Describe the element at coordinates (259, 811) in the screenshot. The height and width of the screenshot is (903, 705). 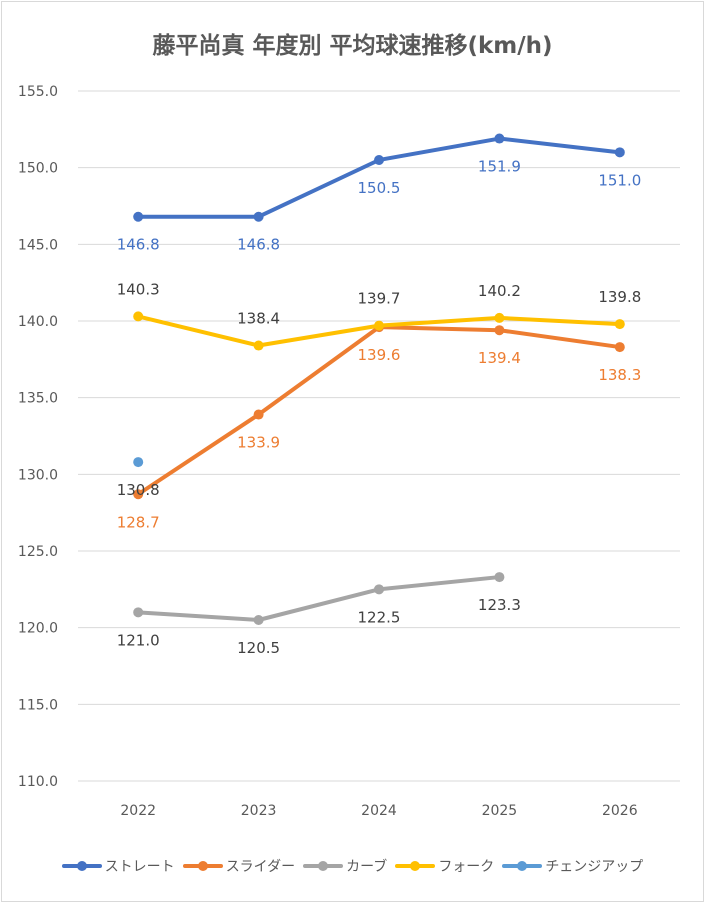
I see `x-tick-label: 2023` at that location.